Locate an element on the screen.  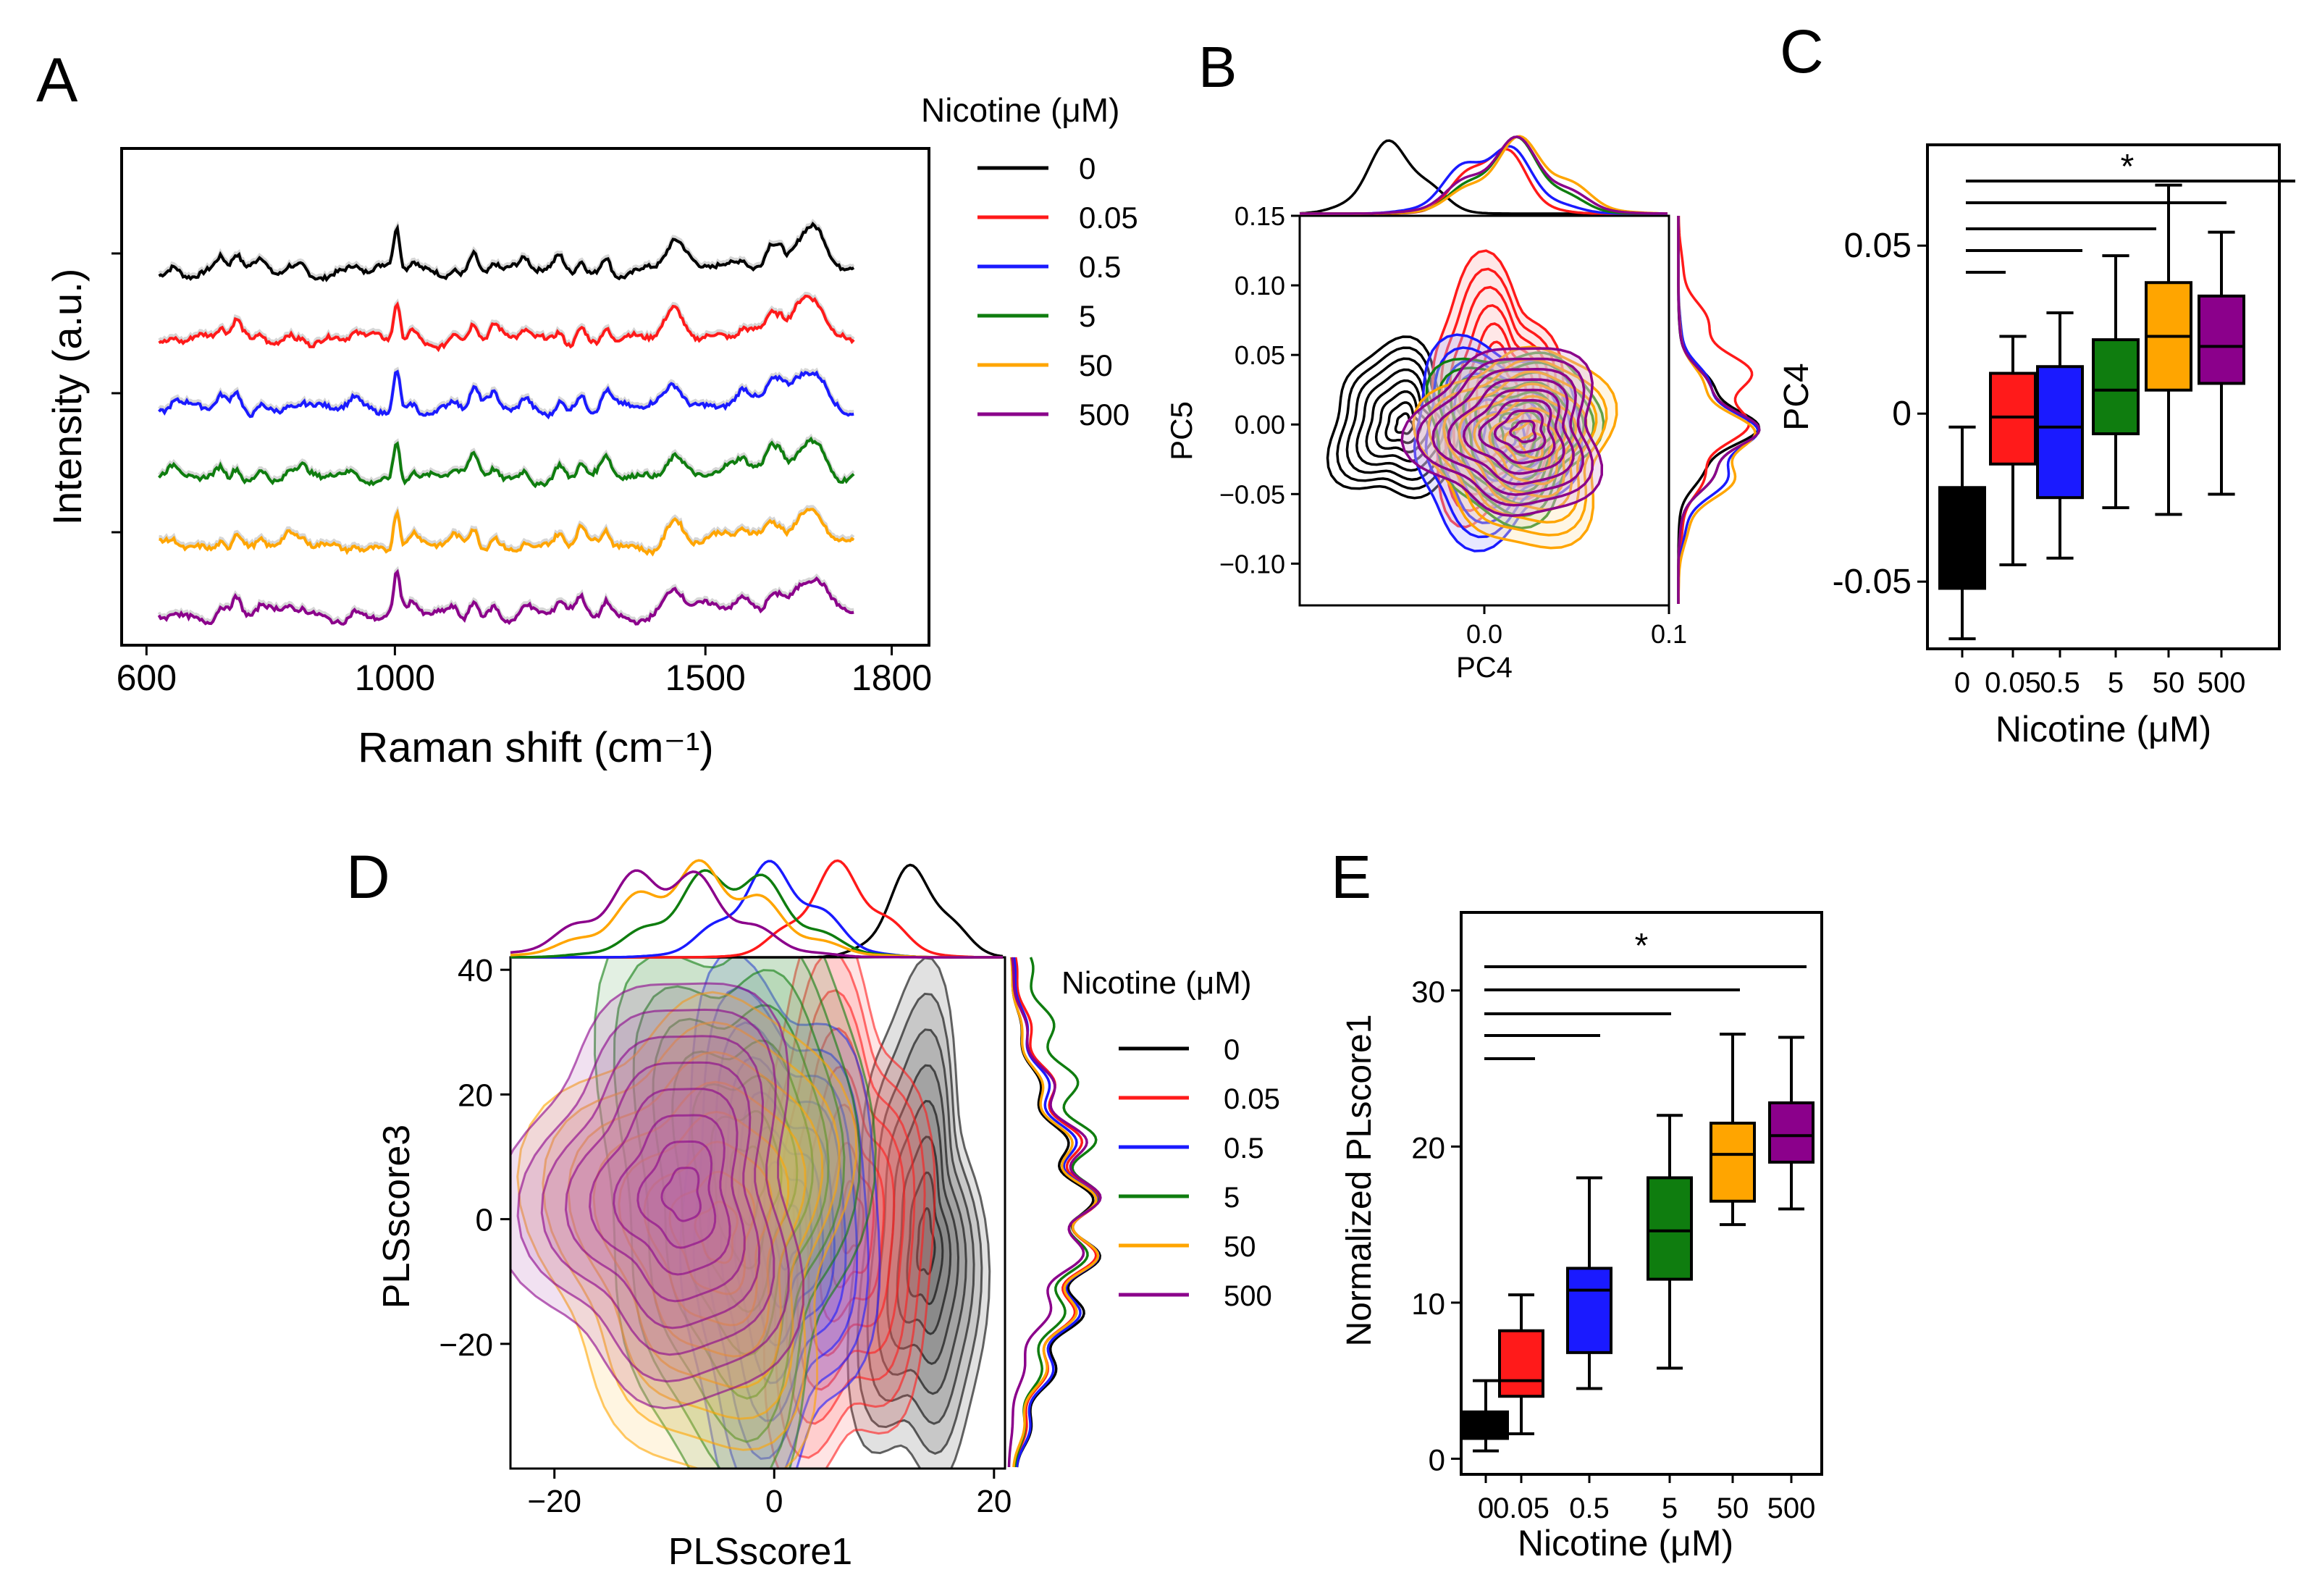
legend-label-d: 0.5 is located at coordinates (1244, 1148).